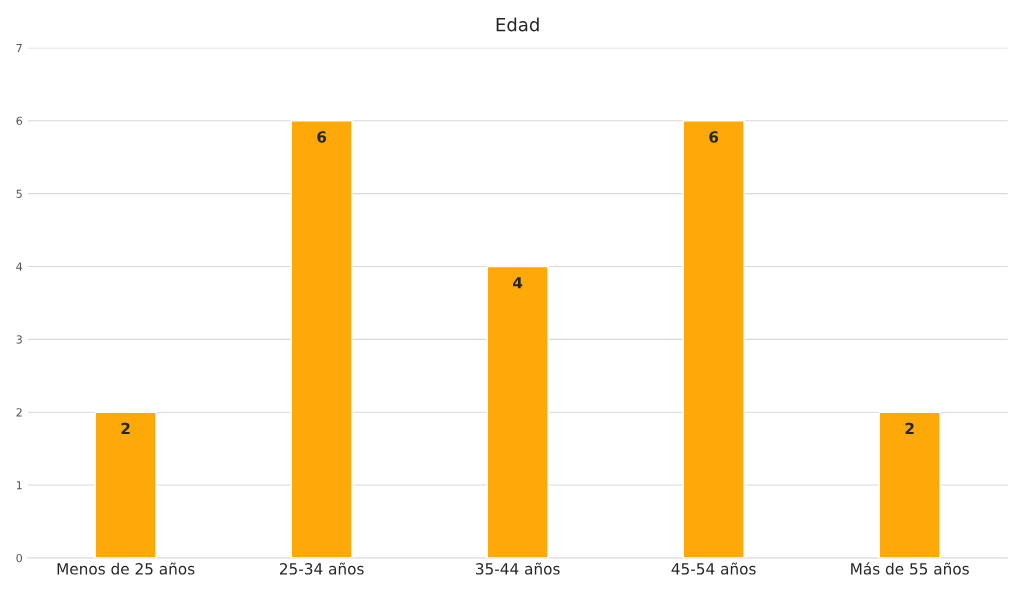  Describe the element at coordinates (19, 193) in the screenshot. I see `y-tick-label: 5` at that location.